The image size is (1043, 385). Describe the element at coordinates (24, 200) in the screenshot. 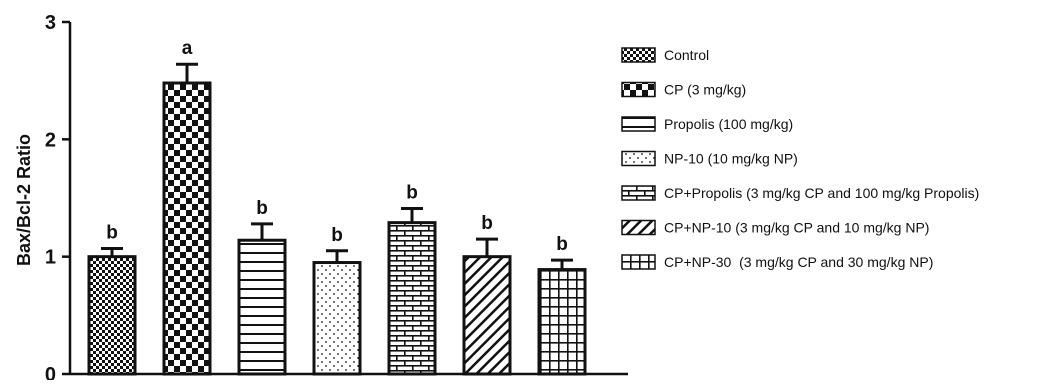

I see `y-axis-label: Bax/Bcl-2 Ratio` at that location.